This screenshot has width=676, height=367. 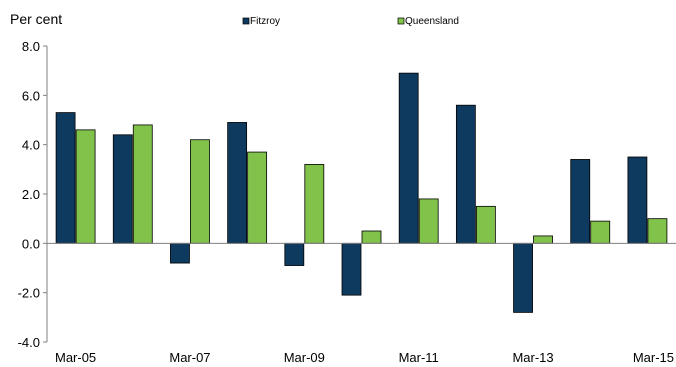 I want to click on y-axis: 8.0 6.0 4.0 2.0 0.0 -2.0 -4.0, so click(x=32, y=194).